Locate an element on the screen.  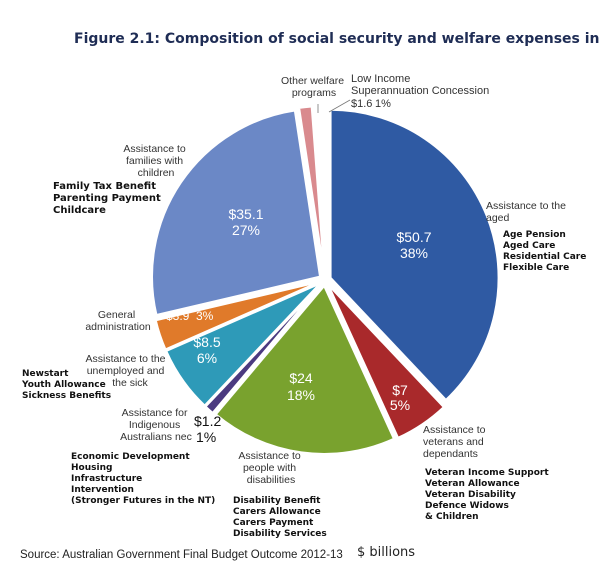
percent-label-families: 27% is located at coordinates (246, 230).